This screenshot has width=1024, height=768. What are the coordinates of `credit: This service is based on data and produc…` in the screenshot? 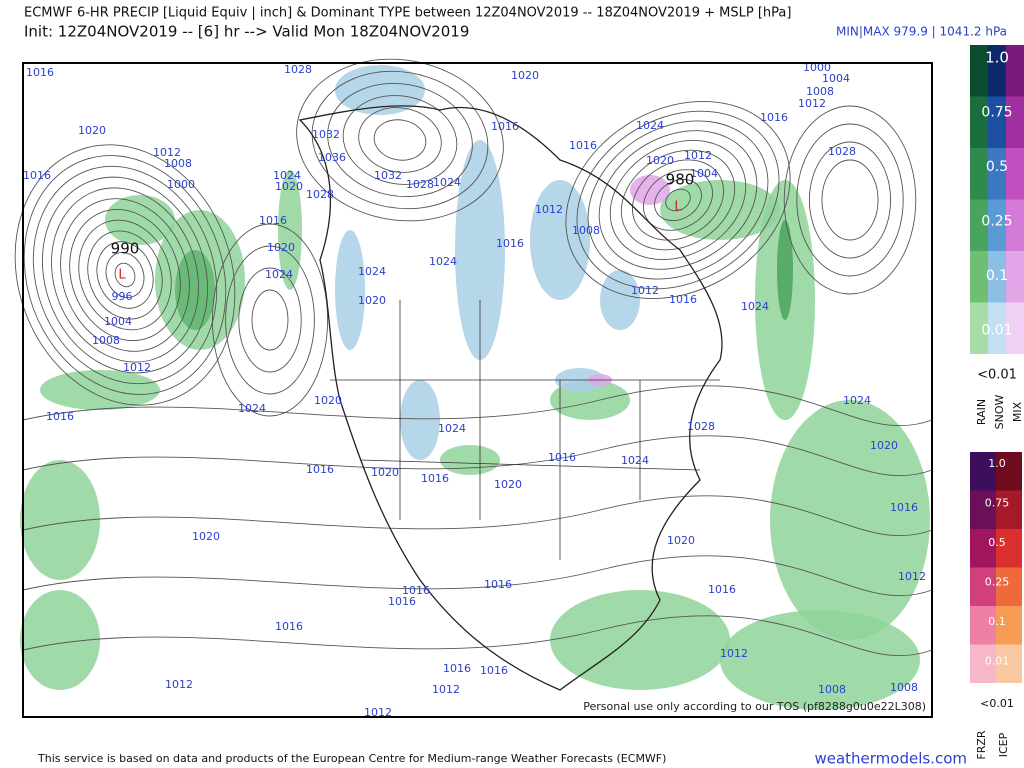 It's located at (351, 758).